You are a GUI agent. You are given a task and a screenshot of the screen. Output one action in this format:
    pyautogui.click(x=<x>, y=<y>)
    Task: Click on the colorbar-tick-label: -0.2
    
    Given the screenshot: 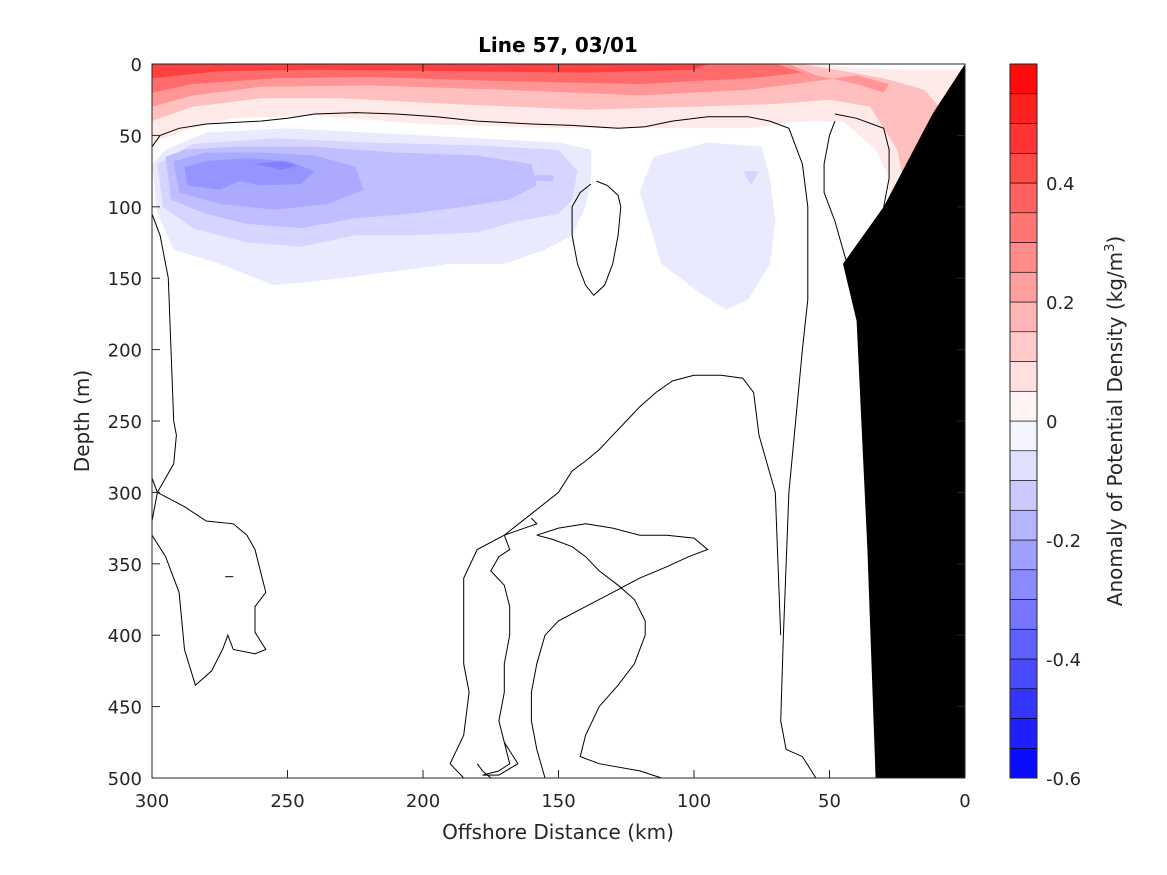 What is the action you would take?
    pyautogui.click(x=1063, y=541)
    